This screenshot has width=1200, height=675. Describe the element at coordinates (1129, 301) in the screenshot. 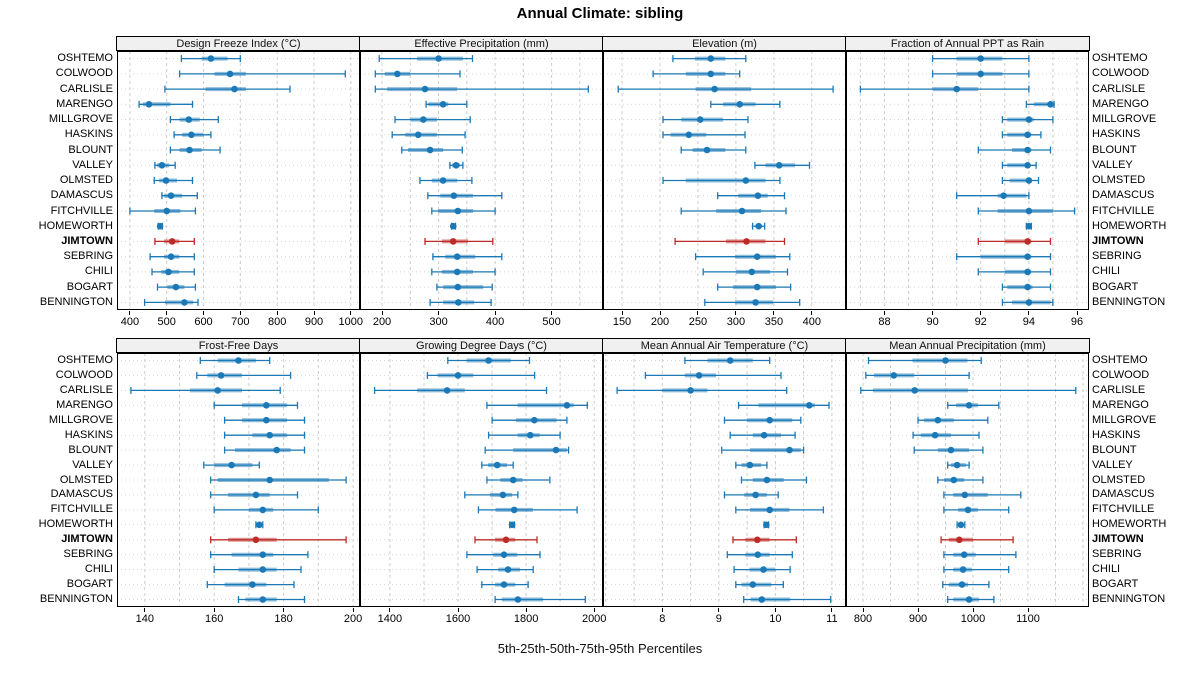

I see `row-label-right-bennington-top: BENNINGTON` at that location.